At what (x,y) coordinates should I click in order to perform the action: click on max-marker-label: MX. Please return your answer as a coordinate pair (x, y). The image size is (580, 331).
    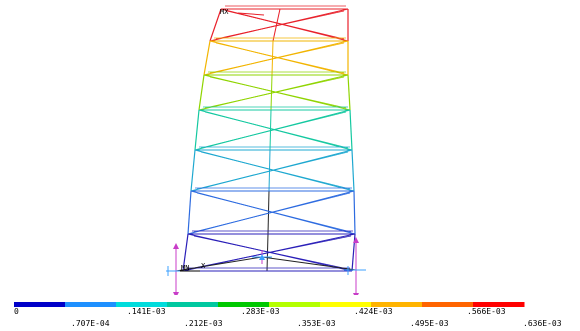
    Looking at the image, I should click on (224, 12).